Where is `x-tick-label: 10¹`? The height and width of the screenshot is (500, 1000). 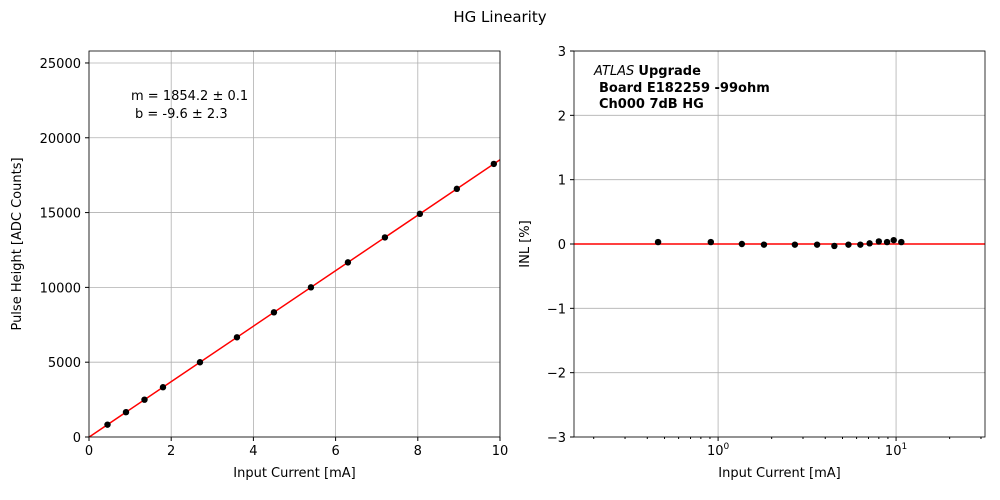
x-tick-label: 10¹ is located at coordinates (896, 450).